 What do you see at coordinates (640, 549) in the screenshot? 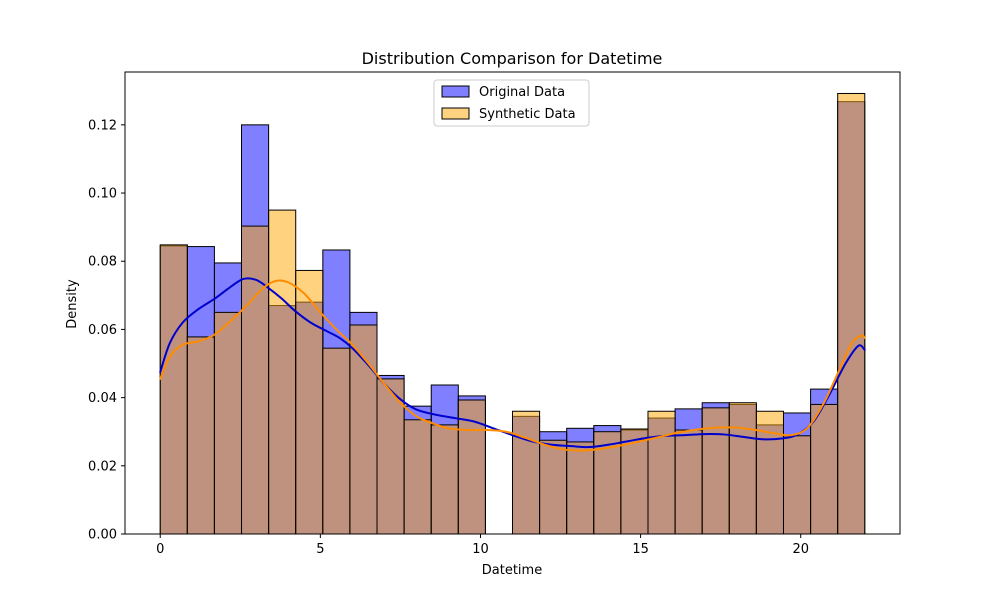
I see `x-tick-label-4: 15` at bounding box center [640, 549].